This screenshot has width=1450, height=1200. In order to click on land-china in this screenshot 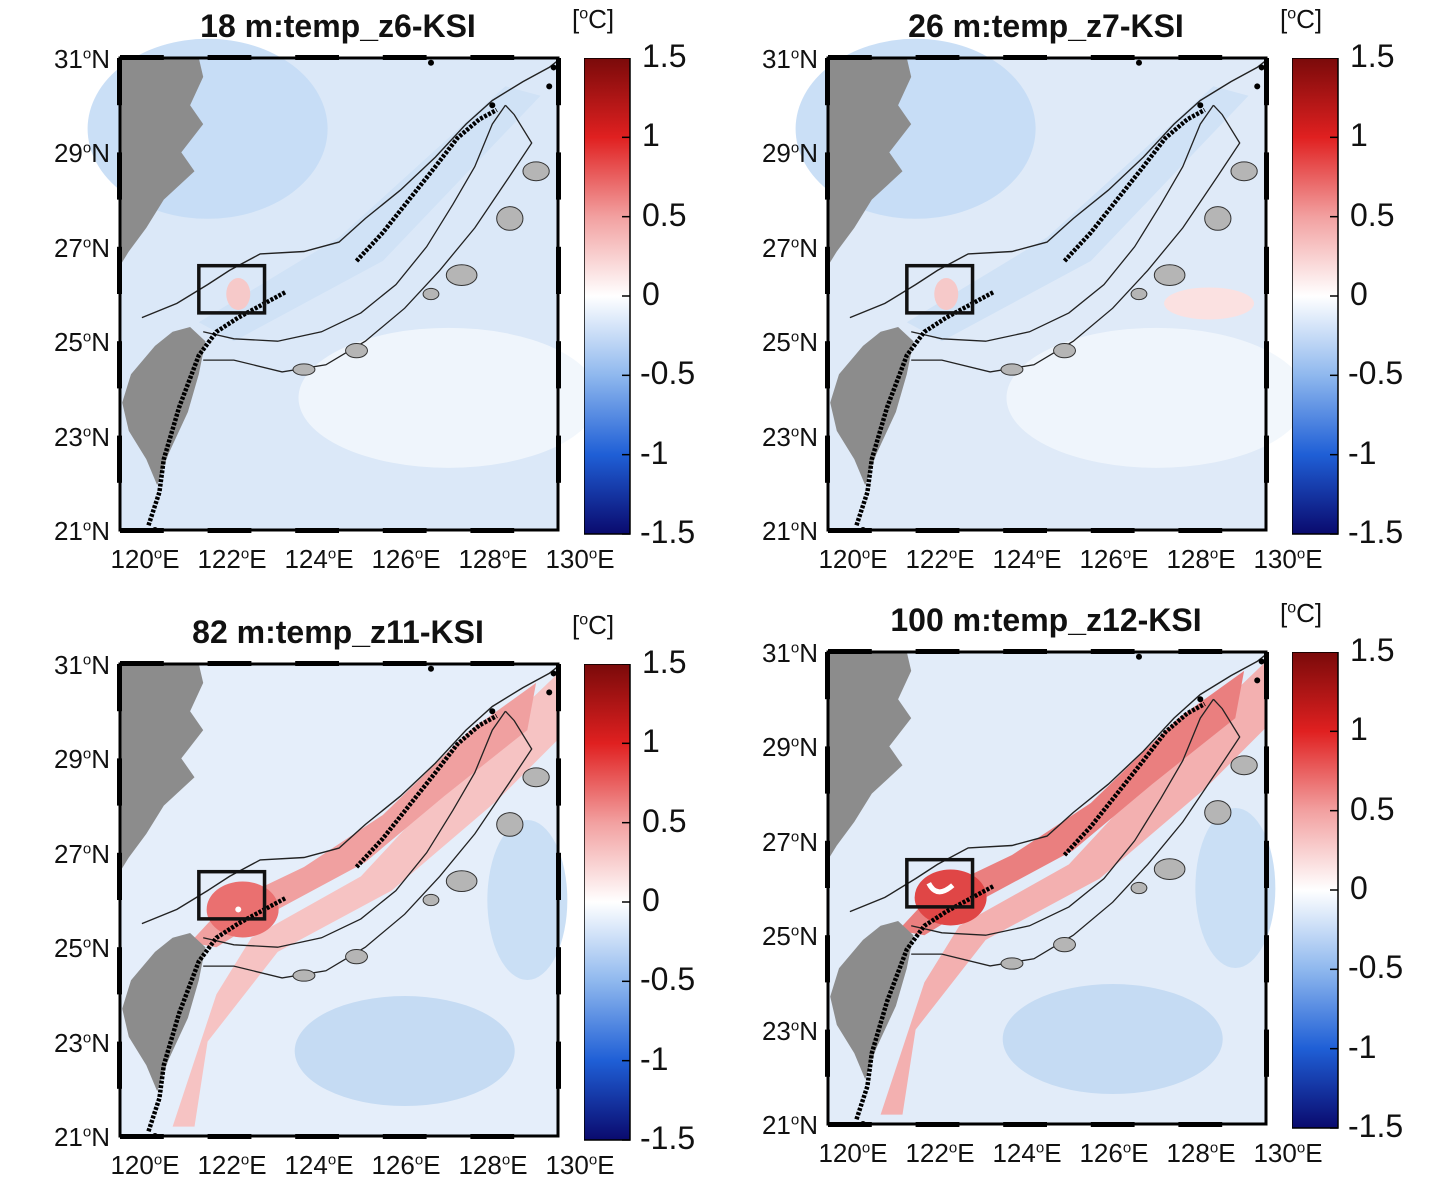, I will do `click(870, 756)`.